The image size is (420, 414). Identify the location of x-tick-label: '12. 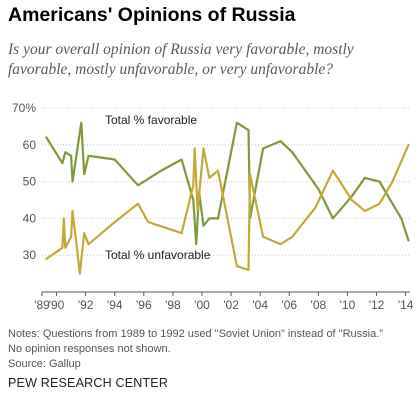
(377, 305).